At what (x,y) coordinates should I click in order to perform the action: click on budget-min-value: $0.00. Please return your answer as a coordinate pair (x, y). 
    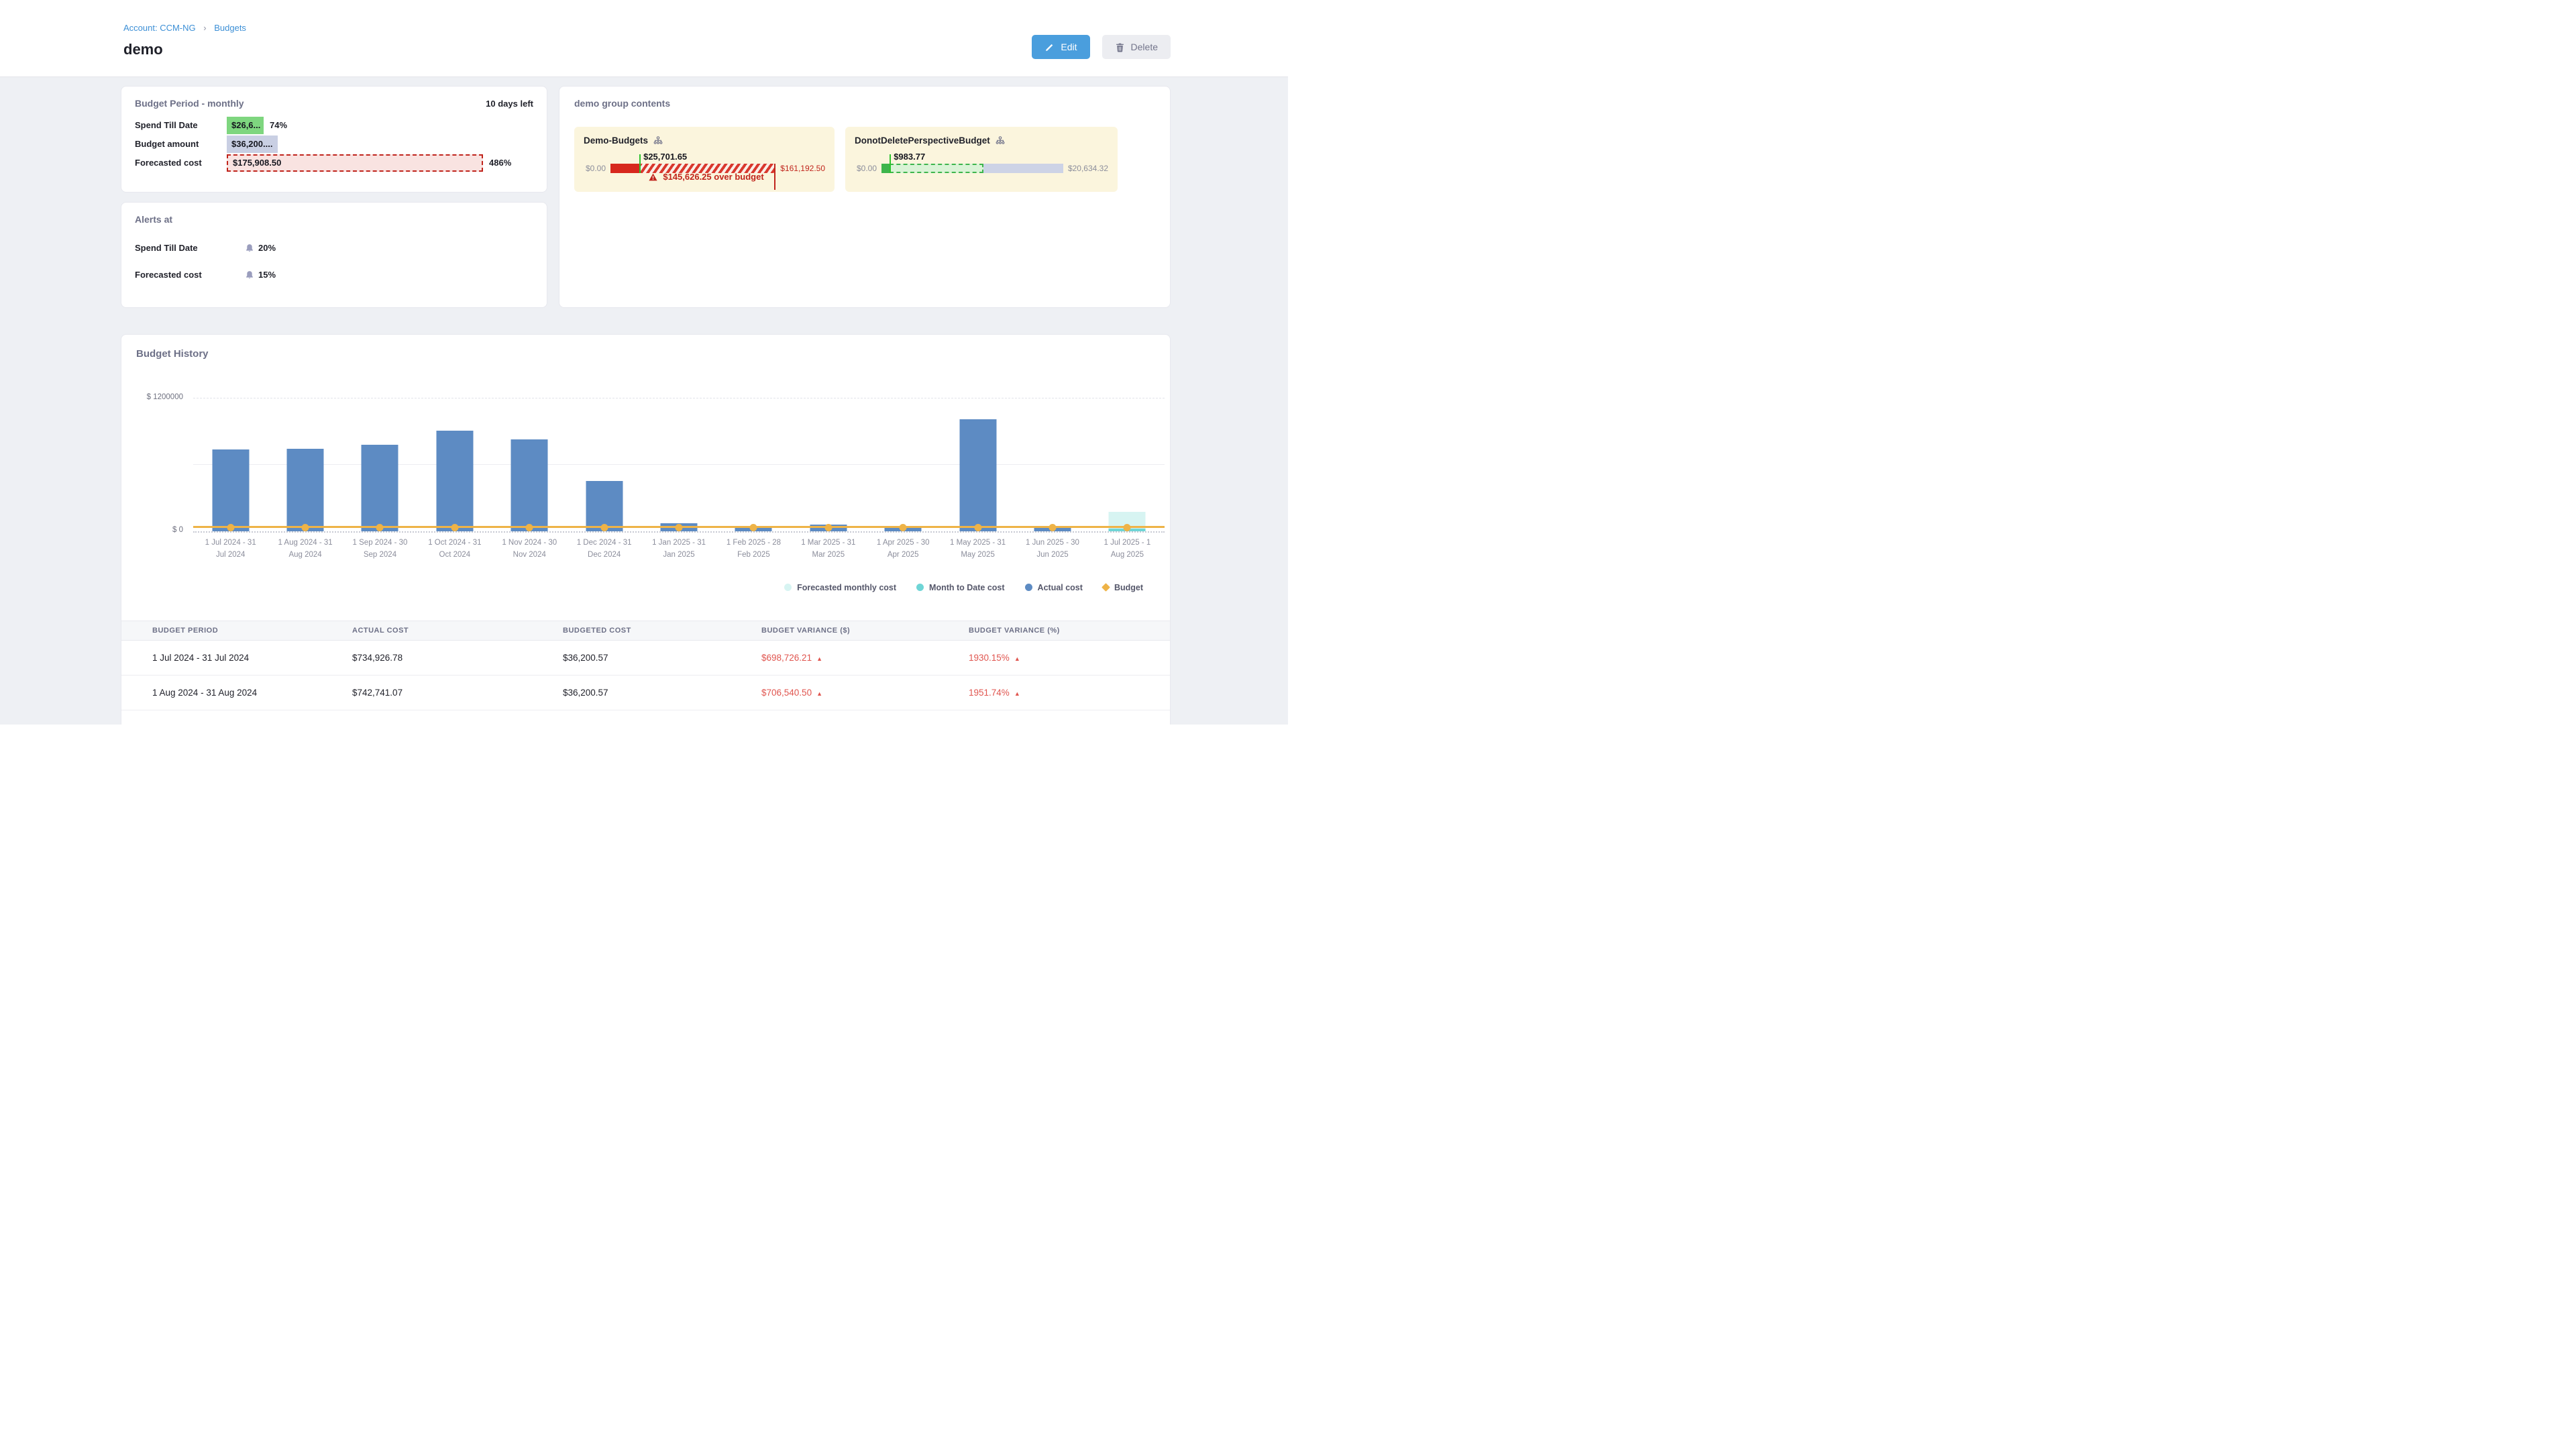
    Looking at the image, I should click on (866, 168).